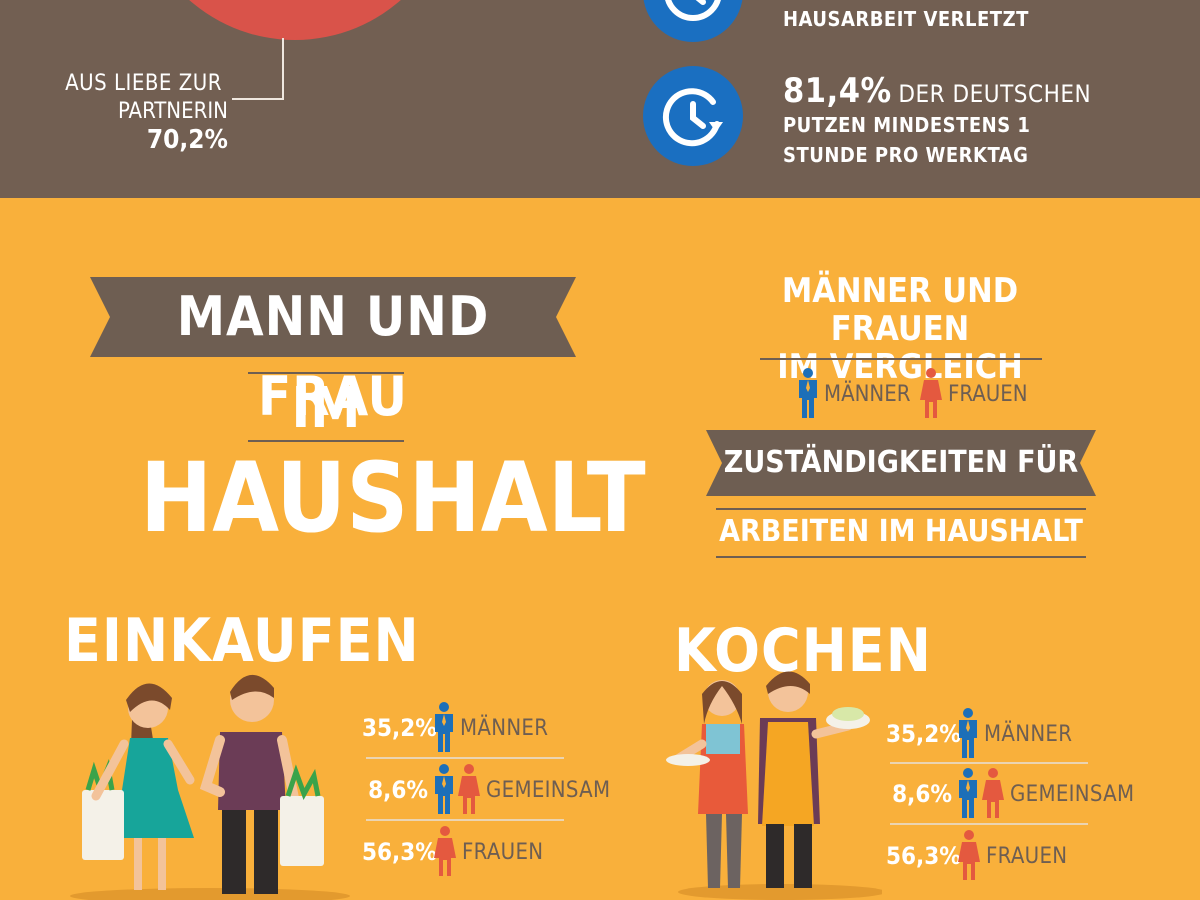 This screenshot has width=1200, height=900. I want to click on headline-line2: IM, so click(326, 408).